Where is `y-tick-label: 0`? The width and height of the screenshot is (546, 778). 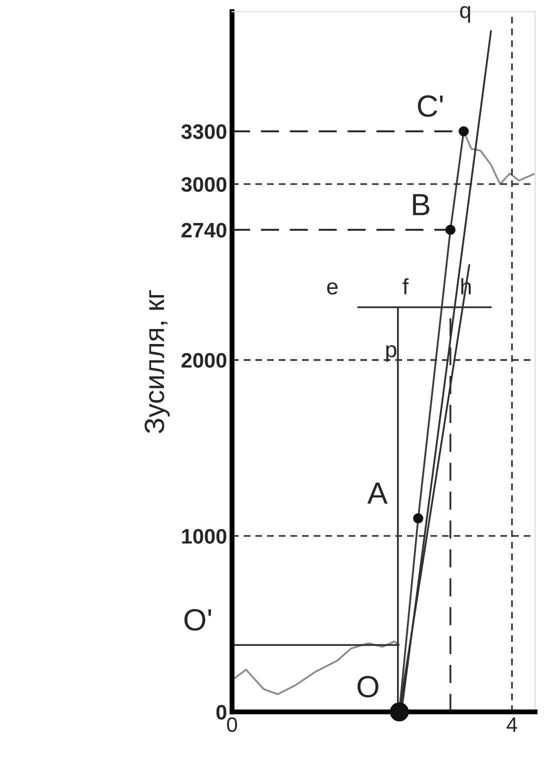 y-tick-label: 0 is located at coordinates (221, 712).